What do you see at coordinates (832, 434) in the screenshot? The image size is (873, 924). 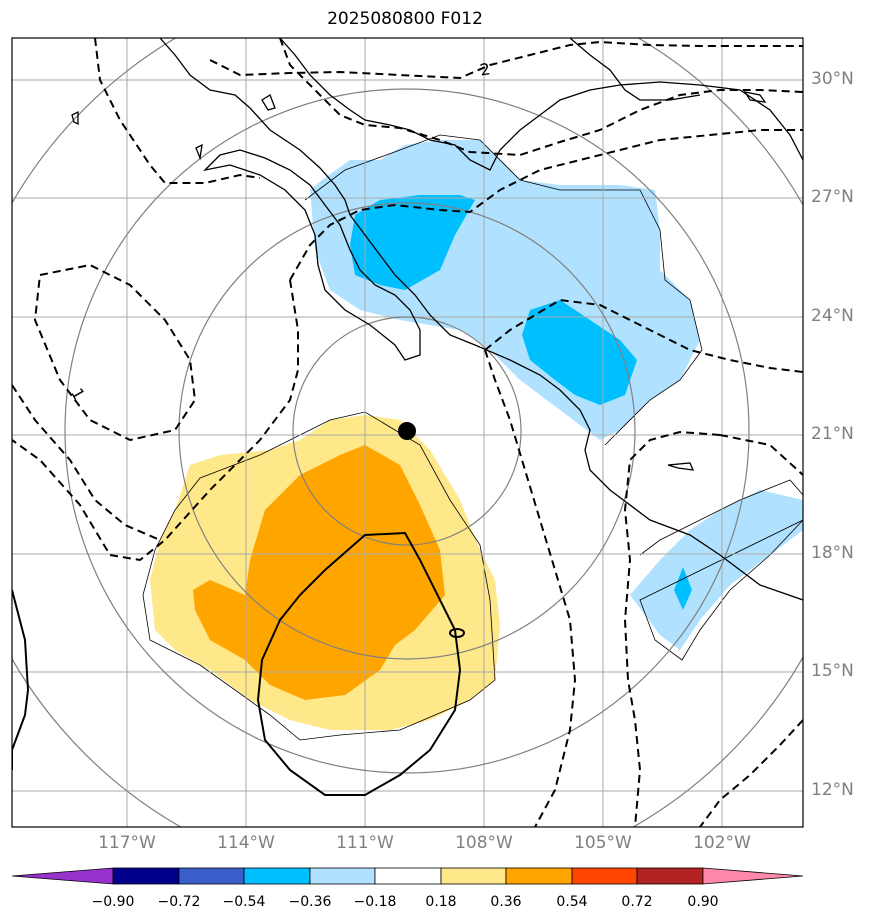 I see `lat-label-21n: 21°N` at bounding box center [832, 434].